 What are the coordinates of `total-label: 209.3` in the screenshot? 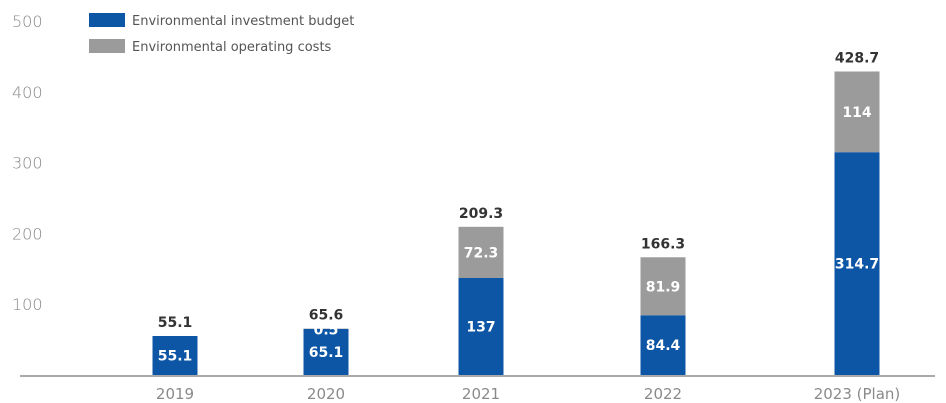 It's located at (481, 214).